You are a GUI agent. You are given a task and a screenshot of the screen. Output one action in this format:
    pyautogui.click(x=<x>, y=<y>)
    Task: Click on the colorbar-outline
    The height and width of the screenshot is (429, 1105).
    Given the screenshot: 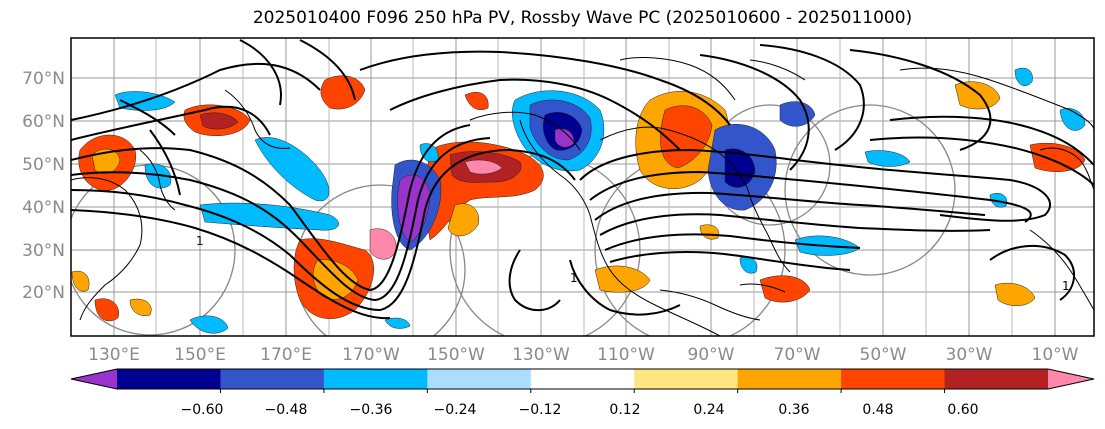 What is the action you would take?
    pyautogui.click(x=582, y=379)
    